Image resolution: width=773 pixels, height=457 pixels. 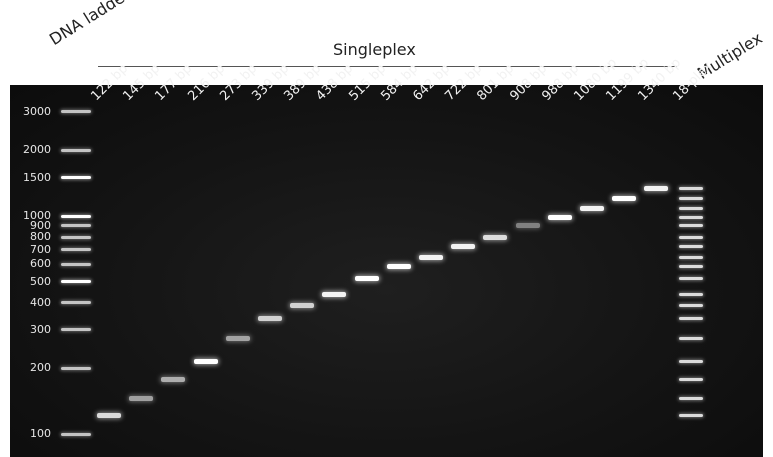 I want to click on ladder-size-label: 800, so click(x=40, y=237).